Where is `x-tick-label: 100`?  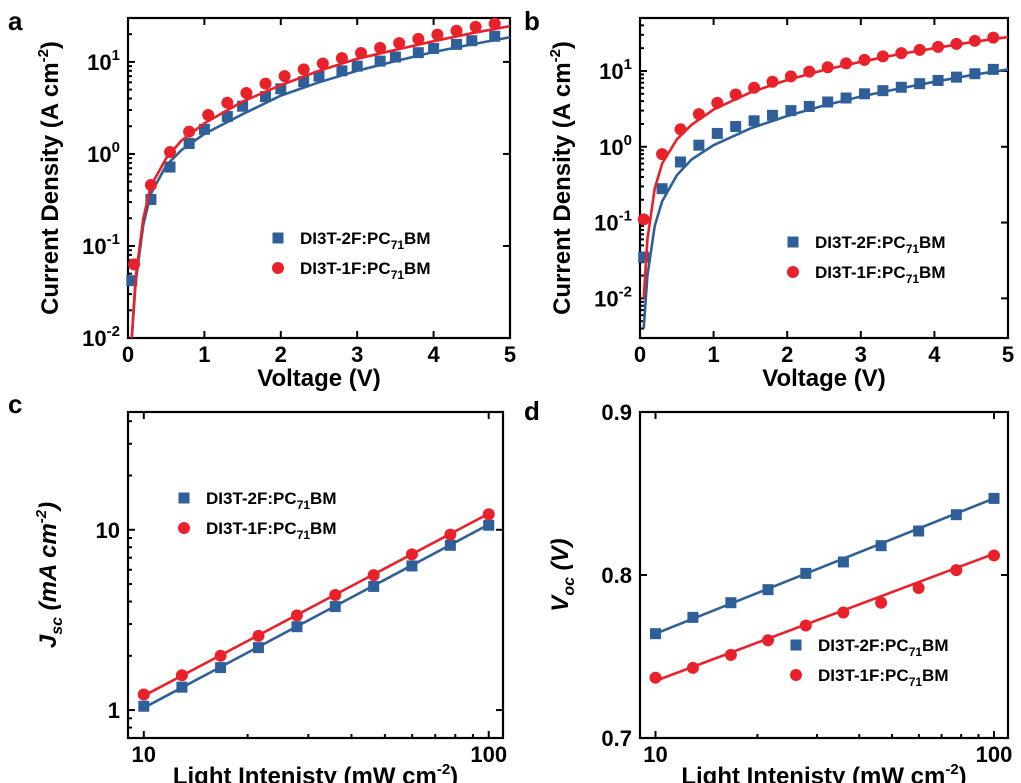
x-tick-label: 100 is located at coordinates (488, 754).